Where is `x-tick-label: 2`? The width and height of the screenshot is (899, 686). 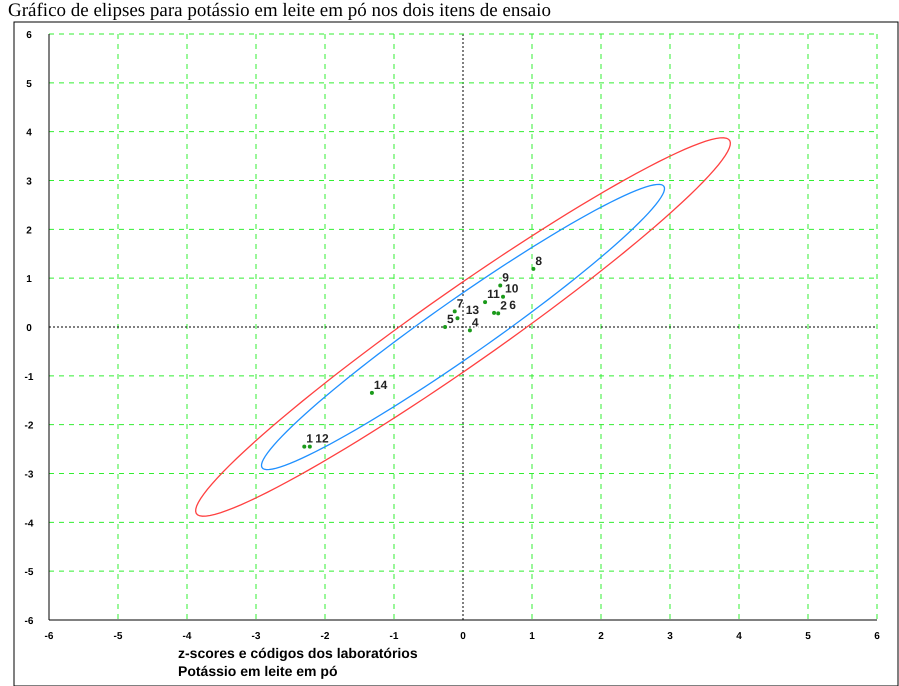 x-tick-label: 2 is located at coordinates (601, 636).